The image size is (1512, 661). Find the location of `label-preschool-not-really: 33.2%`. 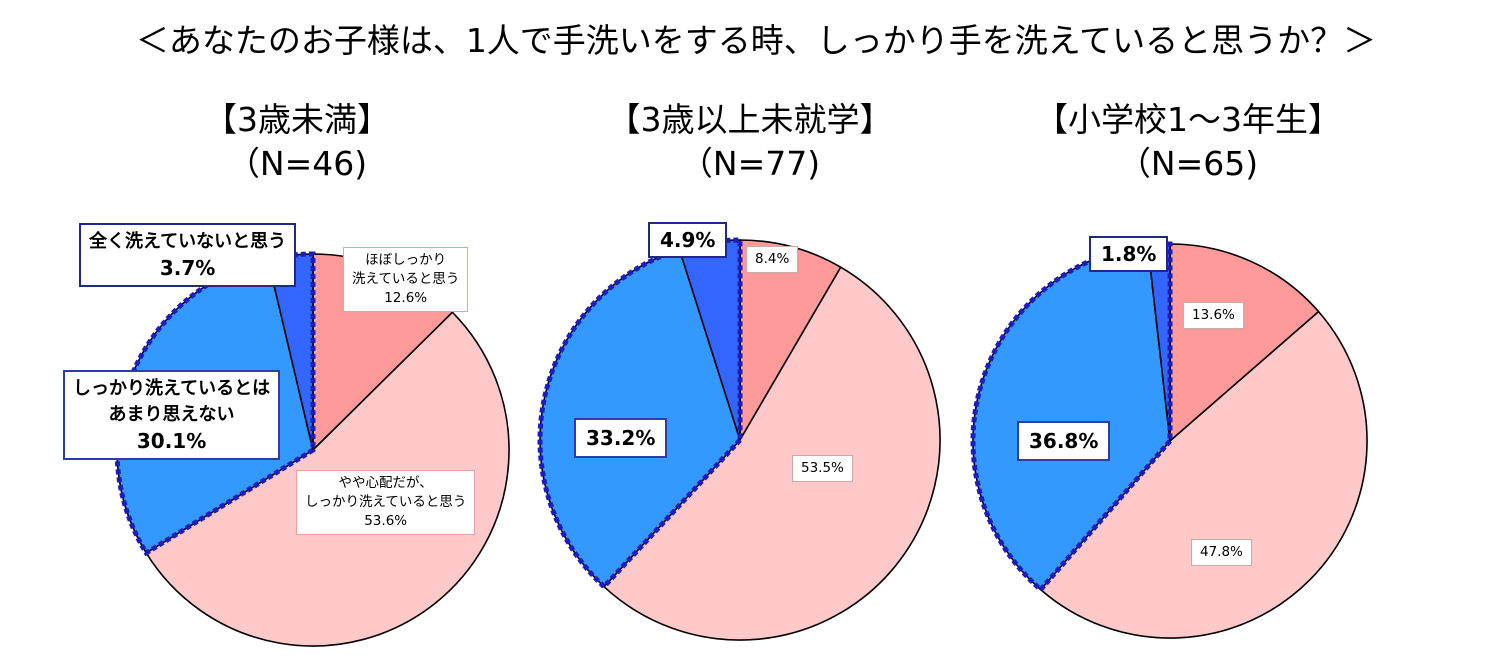

label-preschool-not-really: 33.2% is located at coordinates (621, 438).